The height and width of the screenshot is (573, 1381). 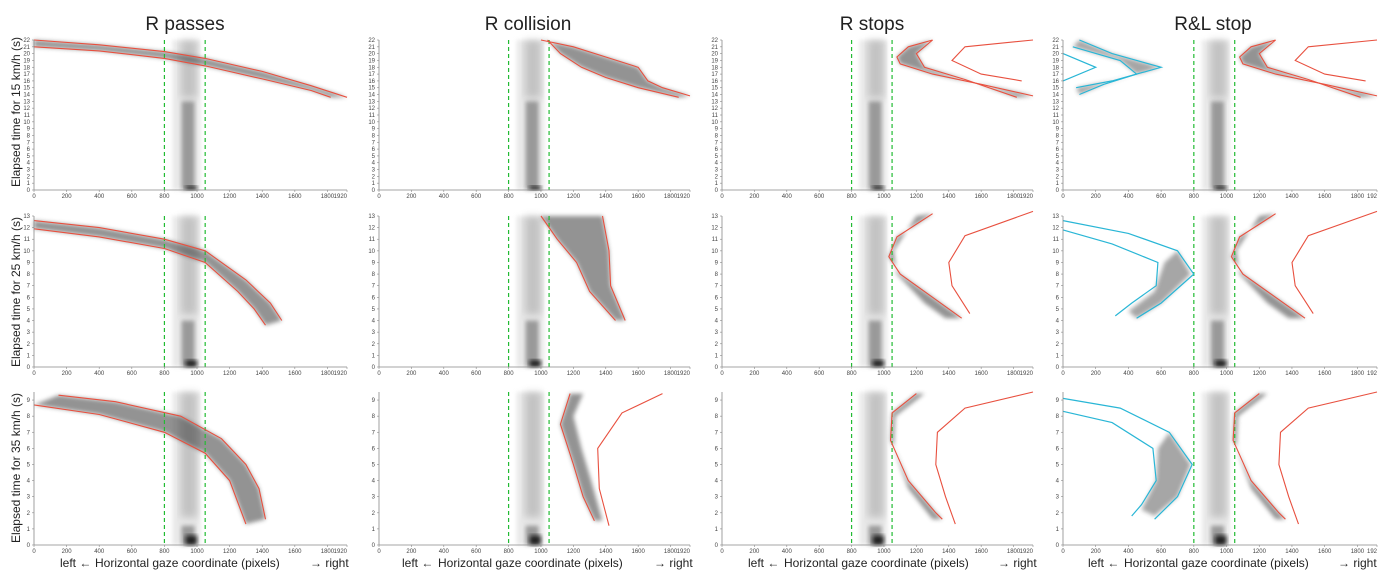 I want to click on fixation-heat-column, so click(x=1218, y=343).